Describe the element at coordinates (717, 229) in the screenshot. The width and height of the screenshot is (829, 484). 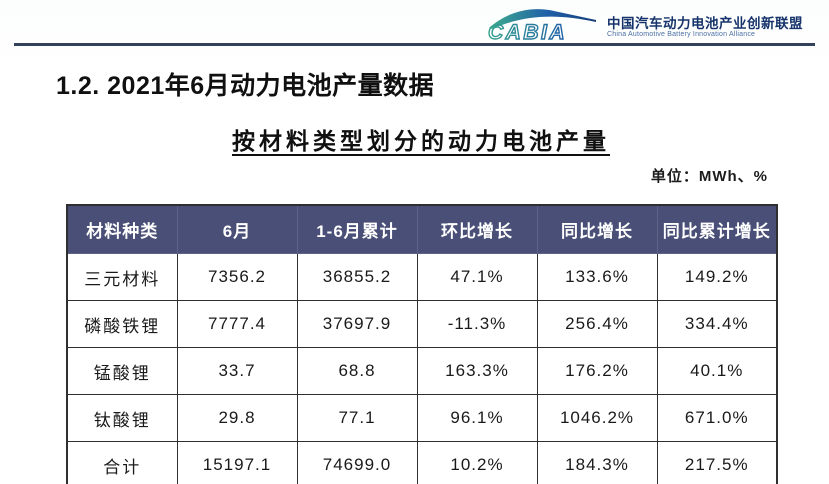
I see `column-header: 同比累计增长` at that location.